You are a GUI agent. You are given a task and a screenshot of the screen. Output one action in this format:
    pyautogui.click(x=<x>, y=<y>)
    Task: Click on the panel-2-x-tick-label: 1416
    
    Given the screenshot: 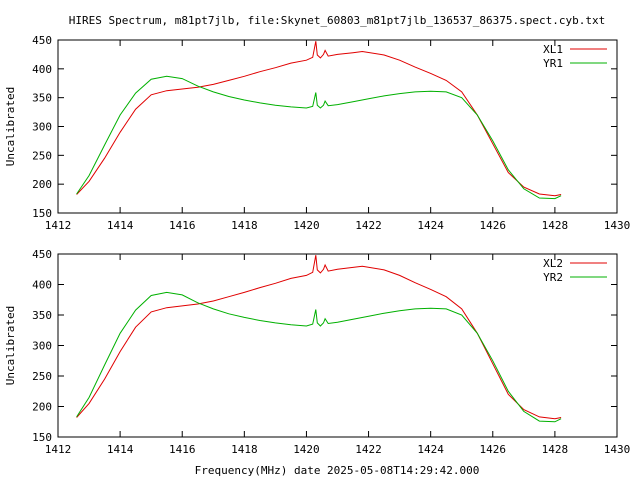 What is the action you would take?
    pyautogui.click(x=182, y=449)
    